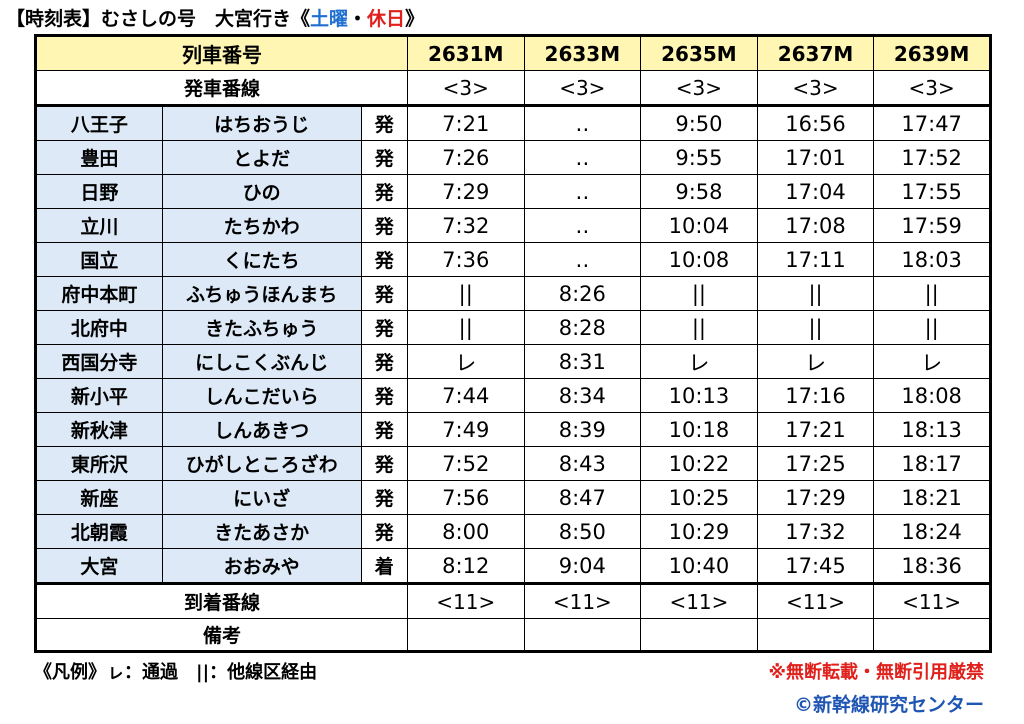 The width and height of the screenshot is (1024, 724). I want to click on time-cell: 8:00, so click(465, 531).